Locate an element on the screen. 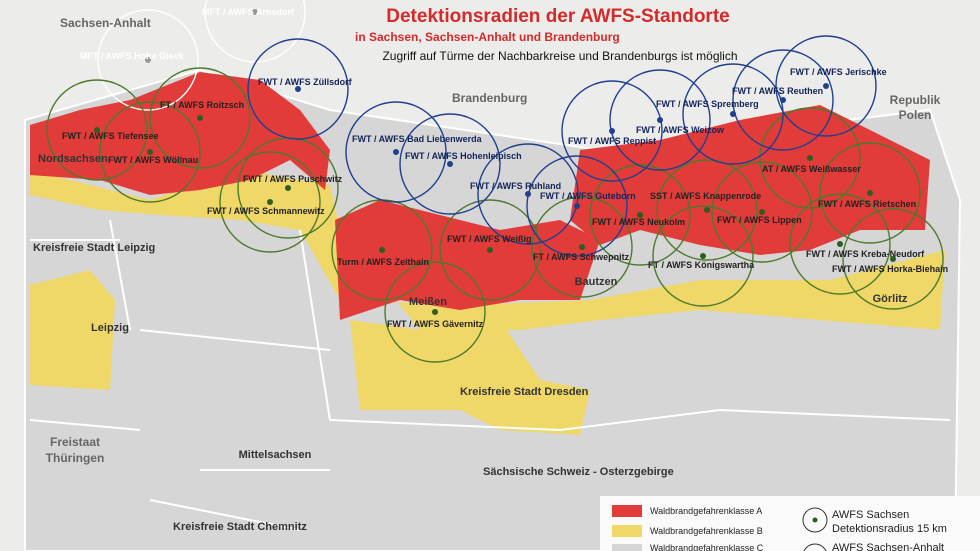 This screenshot has width=980, height=551. station-label: AT / AWFS Weißwasser is located at coordinates (811, 169).